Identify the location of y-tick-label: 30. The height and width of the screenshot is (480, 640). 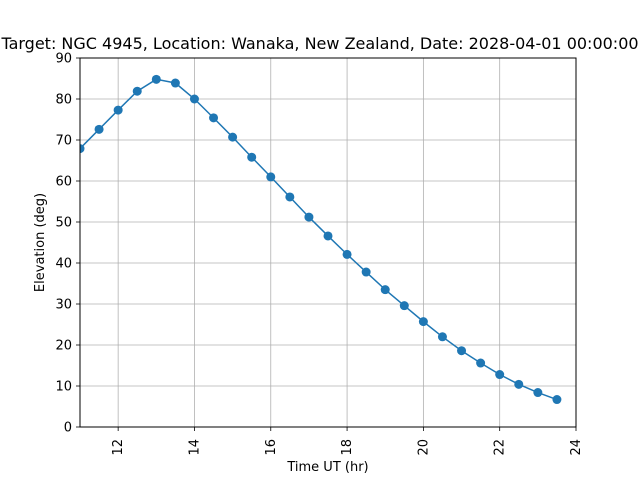
(63, 305).